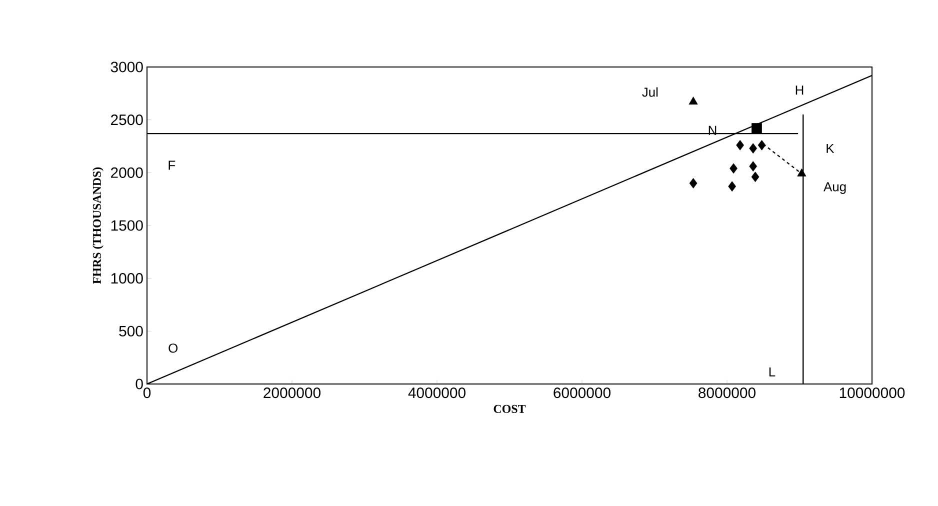 Image resolution: width=938 pixels, height=506 pixels. Describe the element at coordinates (127, 278) in the screenshot. I see `y-tick-label: 1000` at that location.